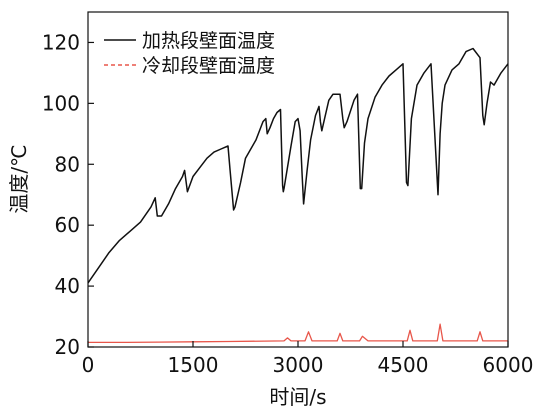 The height and width of the screenshot is (414, 543). Describe the element at coordinates (403, 365) in the screenshot. I see `x-tick-label: 4500` at that location.